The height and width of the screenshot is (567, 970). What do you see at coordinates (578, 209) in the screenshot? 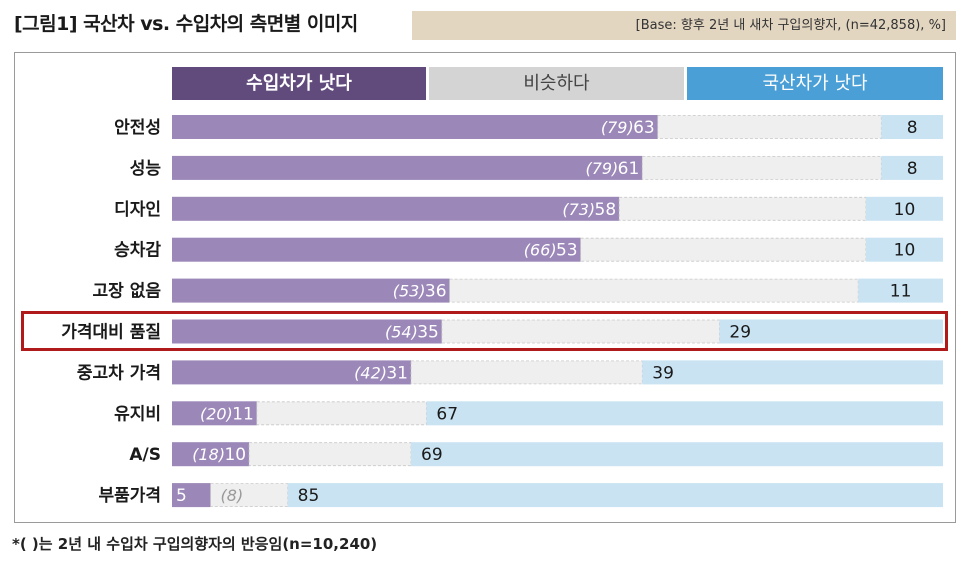
I see `import-buyer-label: (73)` at bounding box center [578, 209].